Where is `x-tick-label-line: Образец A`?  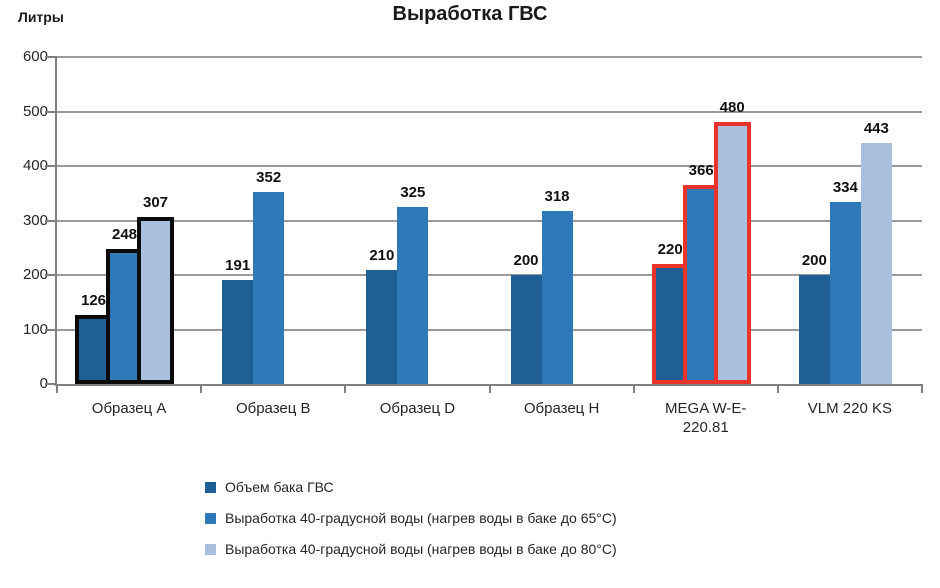 x-tick-label-line: Образец A is located at coordinates (129, 408).